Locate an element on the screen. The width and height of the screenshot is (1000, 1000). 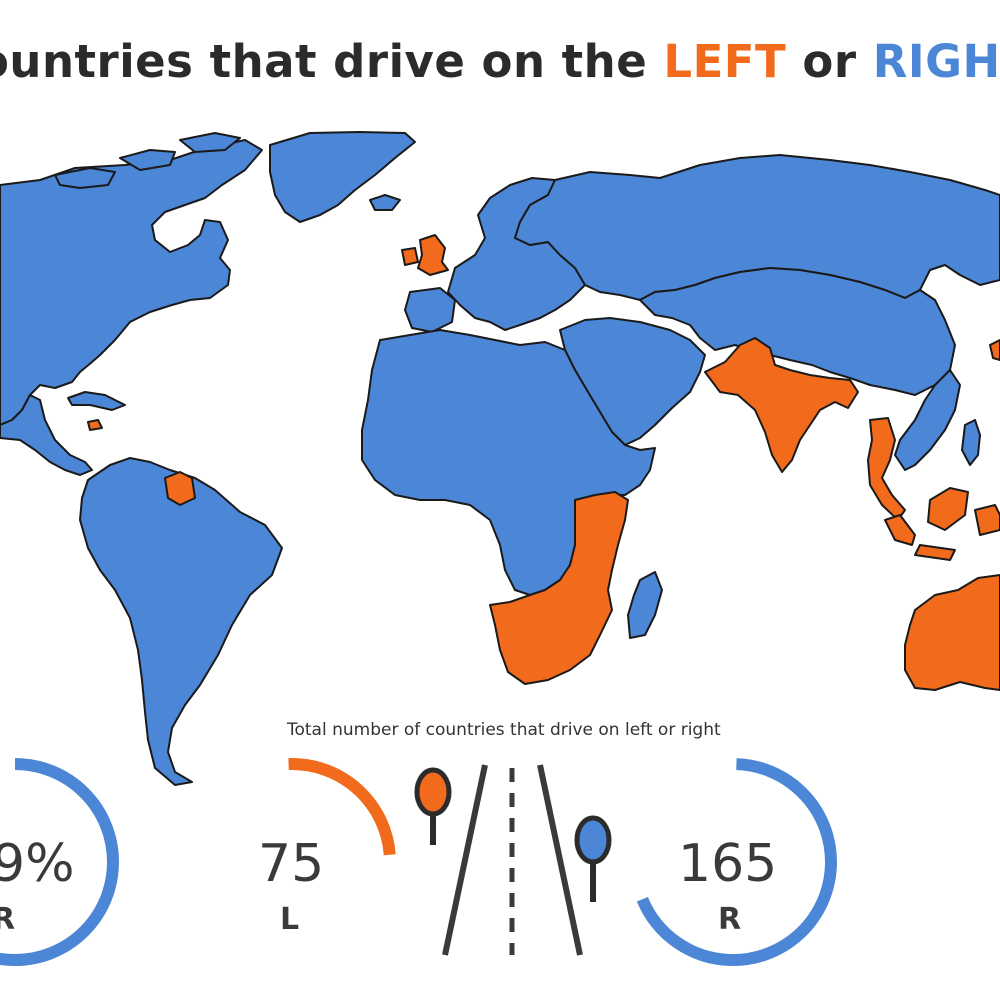
title-left-word: LEFT is located at coordinates (725, 61).